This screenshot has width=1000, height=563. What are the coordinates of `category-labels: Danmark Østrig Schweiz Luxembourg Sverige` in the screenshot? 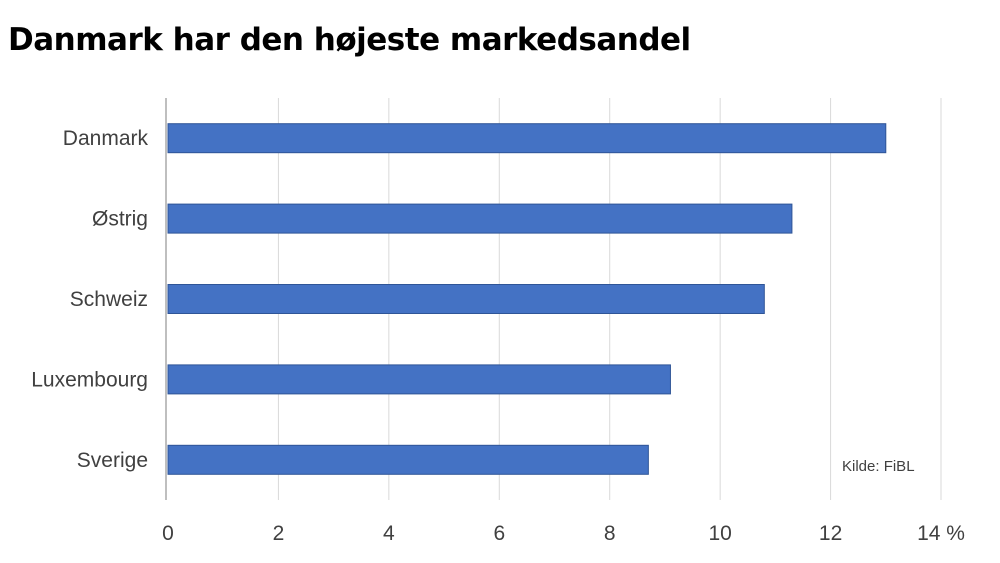 It's located at (89, 299).